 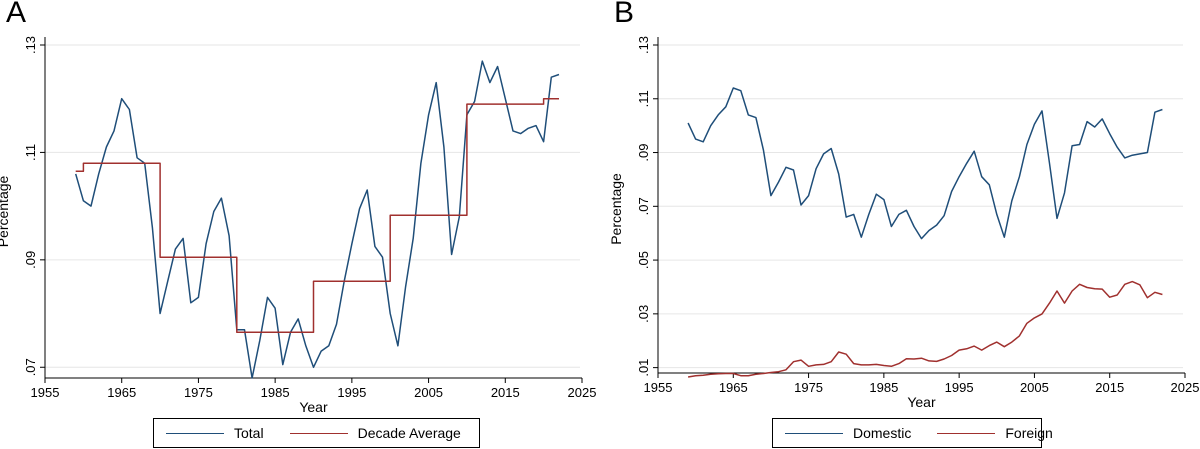 I want to click on y-tick-label: .01, so click(x=643, y=368).